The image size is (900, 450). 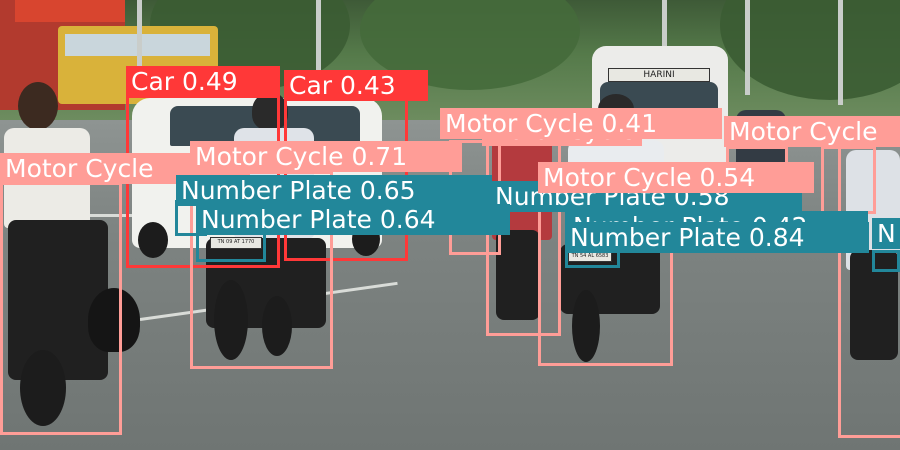 I want to click on lane-marking, so click(x=100, y=215).